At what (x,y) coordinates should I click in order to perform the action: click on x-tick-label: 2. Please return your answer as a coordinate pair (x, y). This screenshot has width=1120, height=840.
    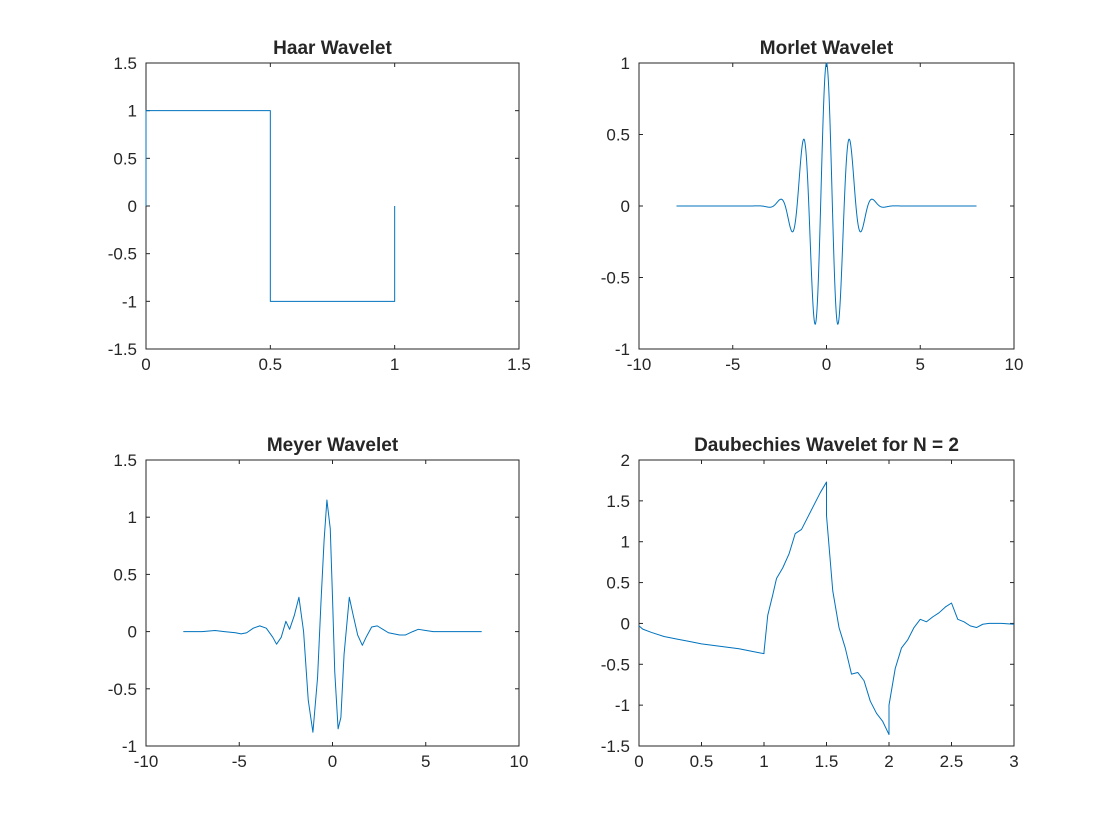
    Looking at the image, I should click on (888, 761).